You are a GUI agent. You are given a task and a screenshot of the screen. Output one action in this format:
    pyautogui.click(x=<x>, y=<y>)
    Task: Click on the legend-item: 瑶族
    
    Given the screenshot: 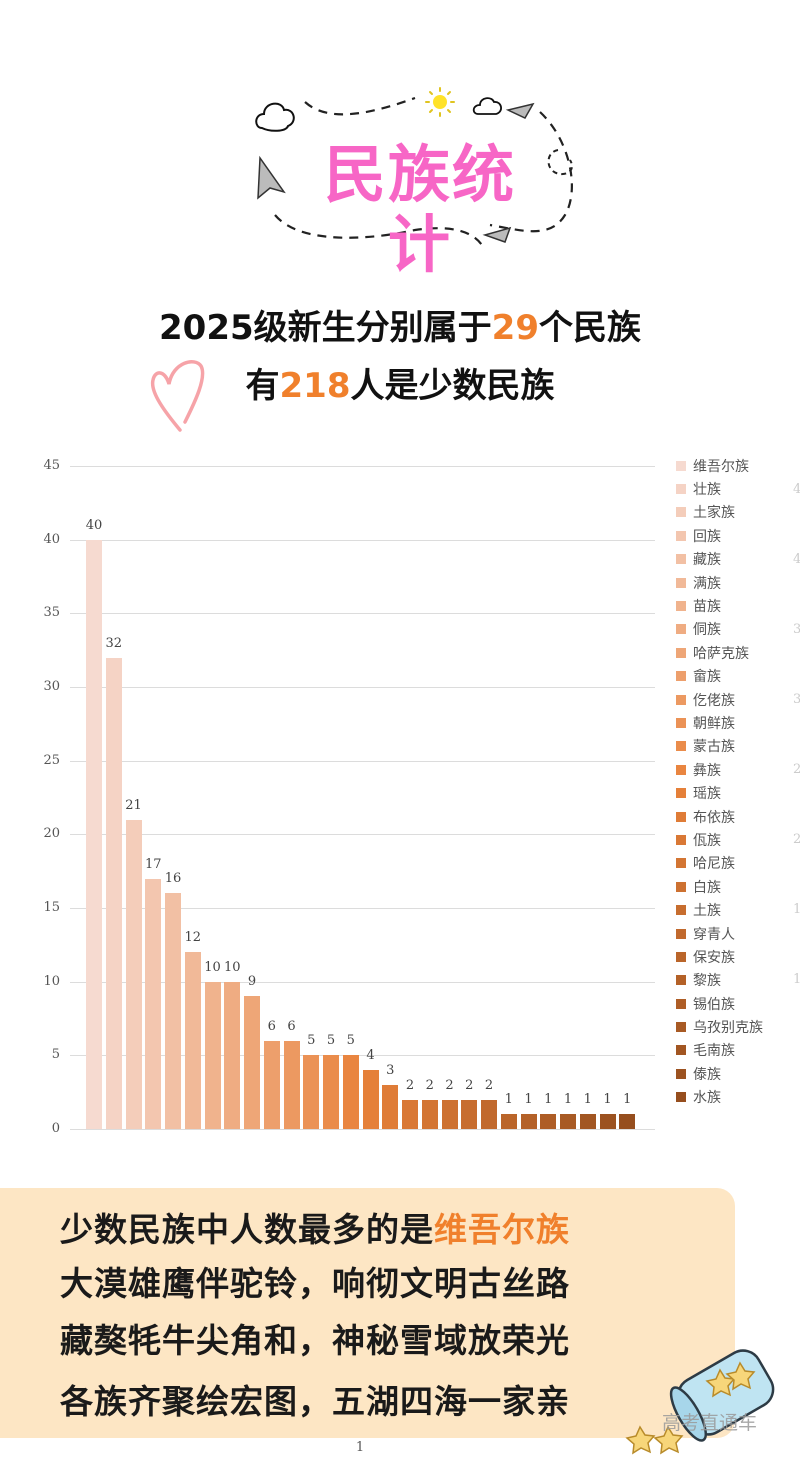 What is the action you would take?
    pyautogui.click(x=738, y=792)
    